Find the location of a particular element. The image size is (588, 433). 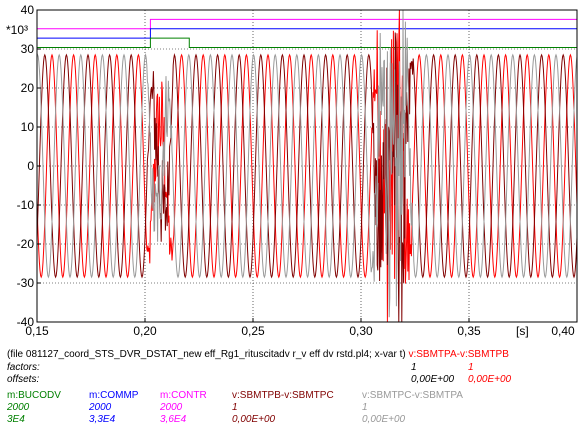

y-tick-label: -30 is located at coordinates (26, 283).